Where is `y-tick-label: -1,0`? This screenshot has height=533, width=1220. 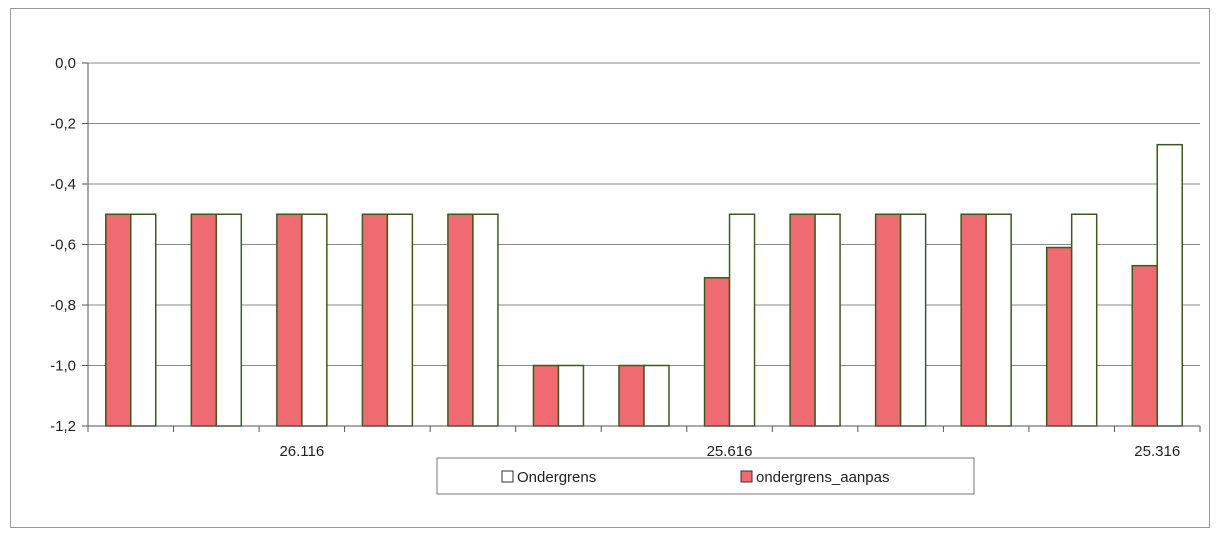
y-tick-label: -1,0 is located at coordinates (63, 366).